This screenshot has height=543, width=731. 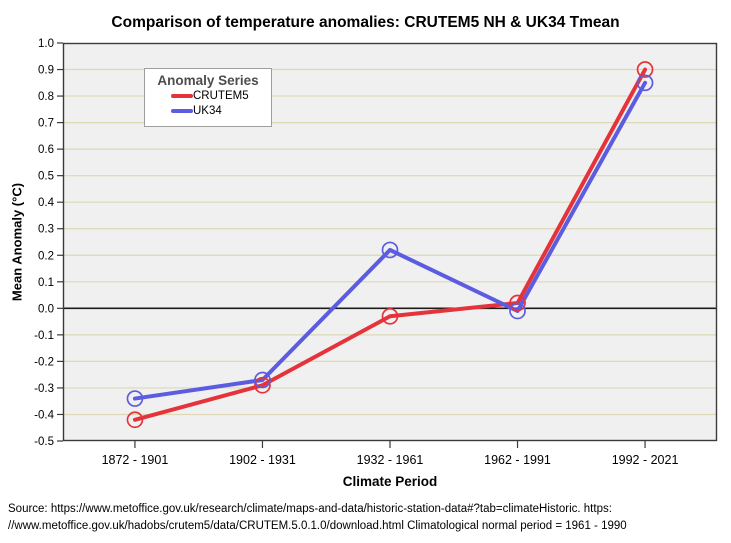 I want to click on legend-item: UK34, so click(x=208, y=110).